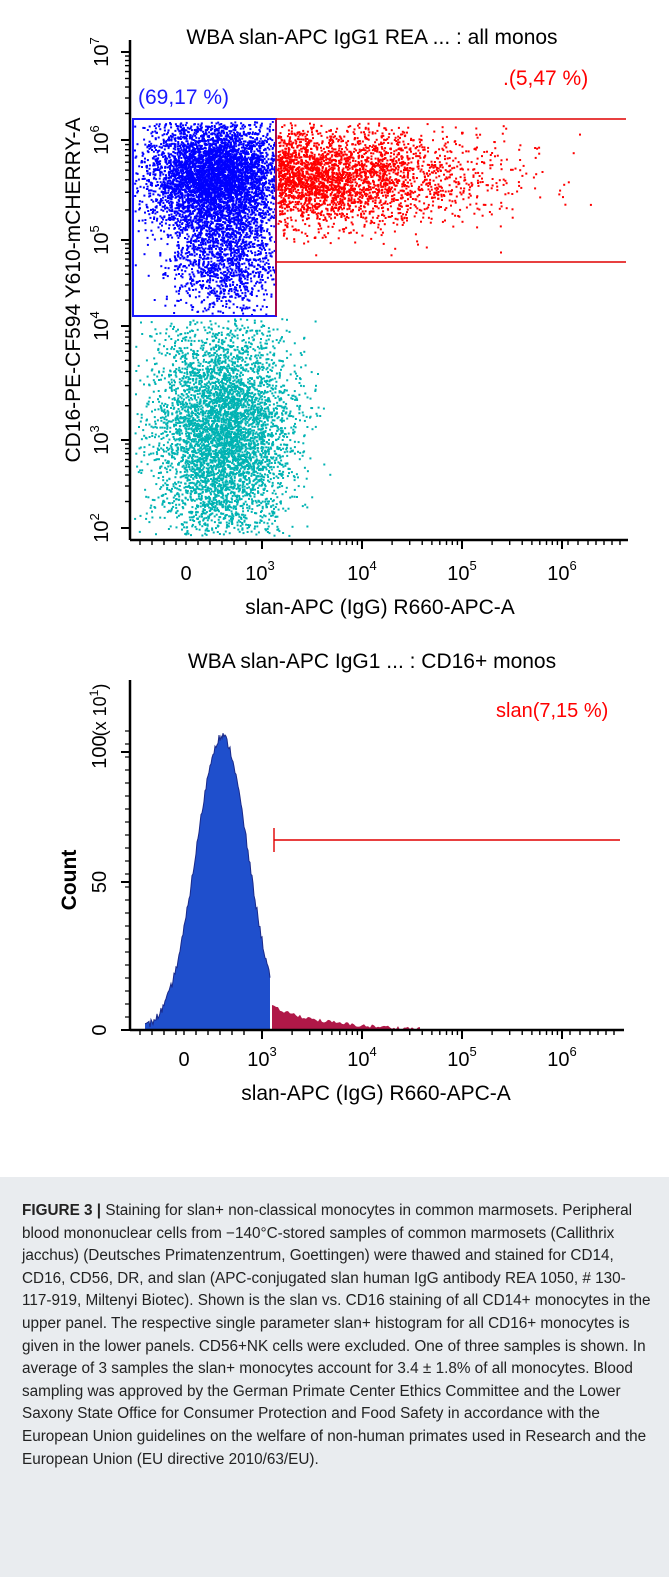 This screenshot has height=1577, width=669. What do you see at coordinates (183, 97) in the screenshot?
I see `gate-blue-label: (69,17 %)` at bounding box center [183, 97].